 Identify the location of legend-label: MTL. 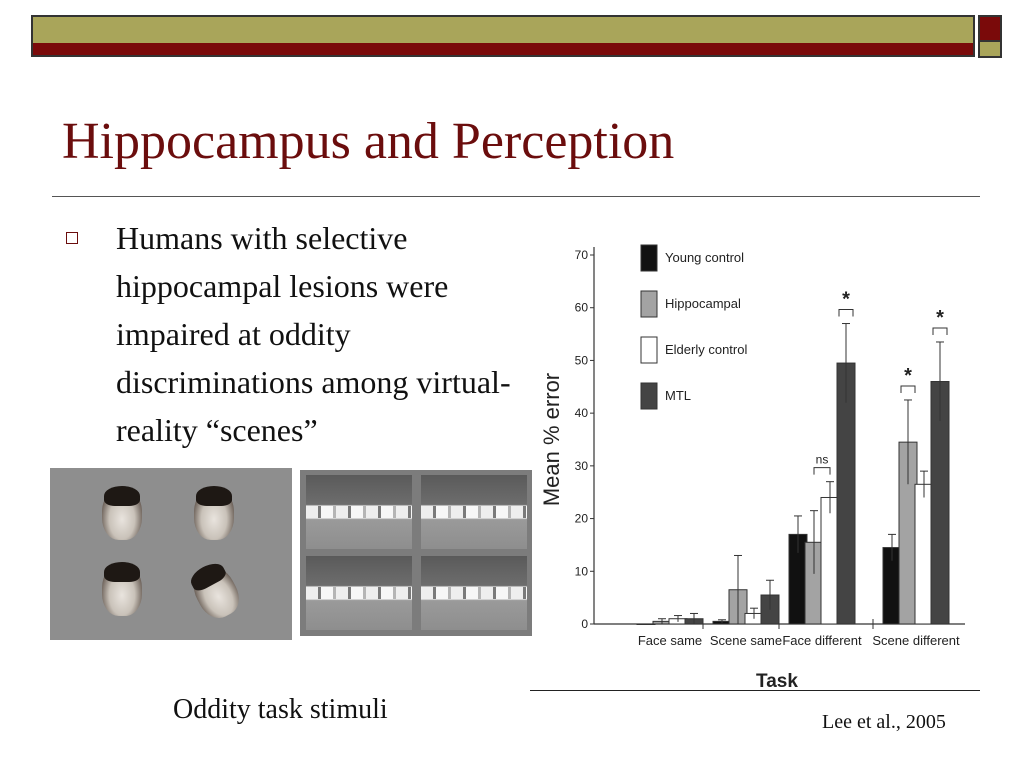
(678, 395).